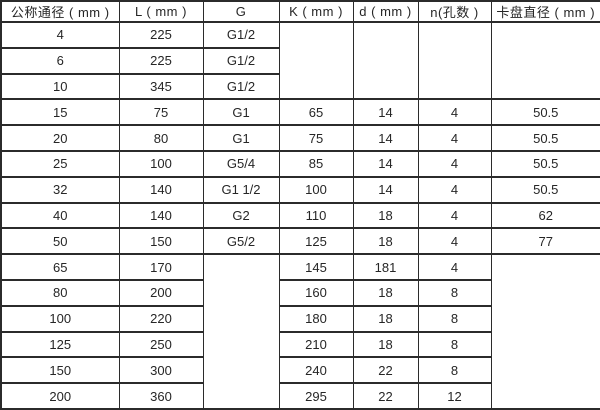 The width and height of the screenshot is (600, 410). I want to click on table-row: 32 140 G1 1/2 100 14 4 50.5, so click(300, 189).